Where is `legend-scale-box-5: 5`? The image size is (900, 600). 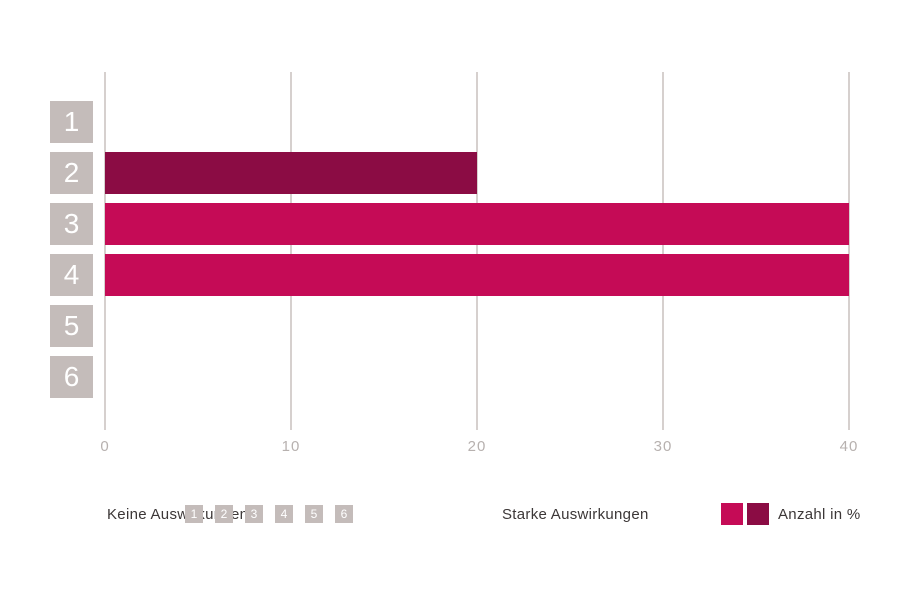 legend-scale-box-5: 5 is located at coordinates (314, 514).